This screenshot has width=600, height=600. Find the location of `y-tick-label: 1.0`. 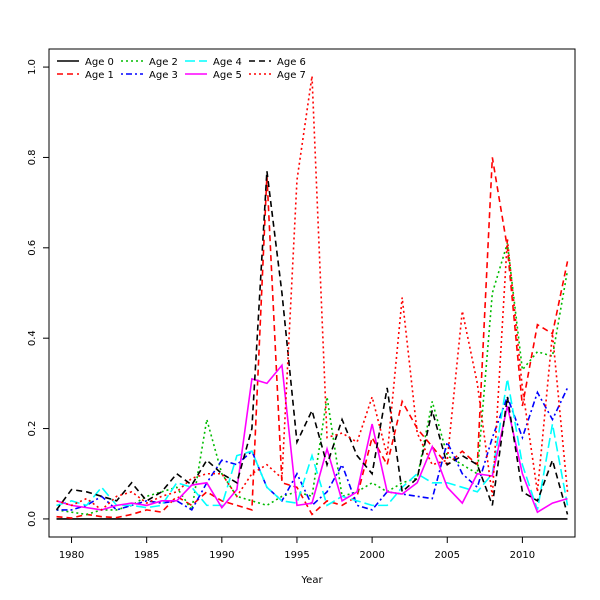

y-tick-label: 1.0 is located at coordinates (32, 67).